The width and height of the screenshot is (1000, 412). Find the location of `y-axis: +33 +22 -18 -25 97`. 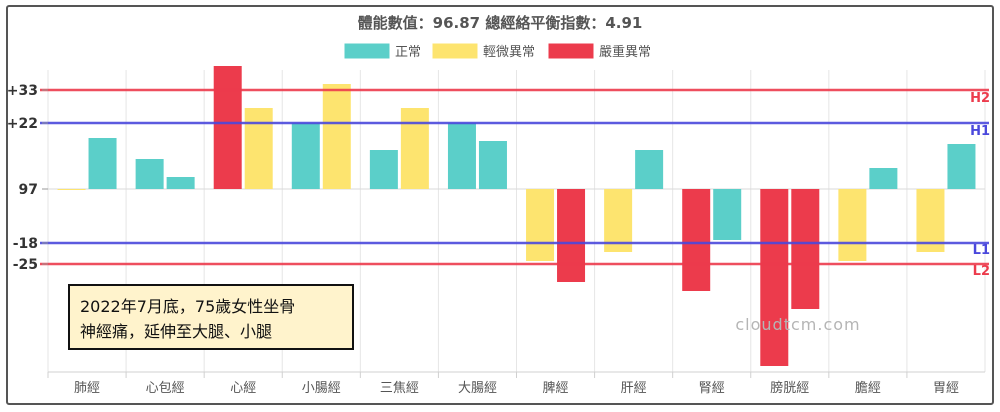

y-axis: +33 +22 -18 -25 97 is located at coordinates (27, 178).